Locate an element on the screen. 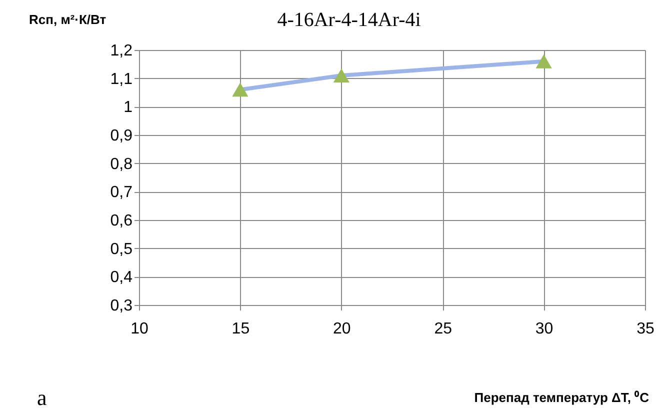 This screenshot has width=659, height=416. y-tick-label: 0,3 is located at coordinates (121, 306).